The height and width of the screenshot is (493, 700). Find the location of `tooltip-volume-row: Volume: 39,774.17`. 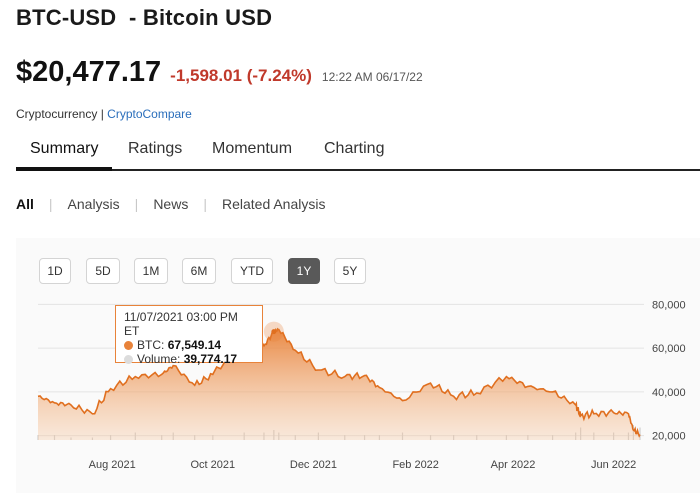

tooltip-volume-row: Volume: 39,774.17 is located at coordinates (189, 359).